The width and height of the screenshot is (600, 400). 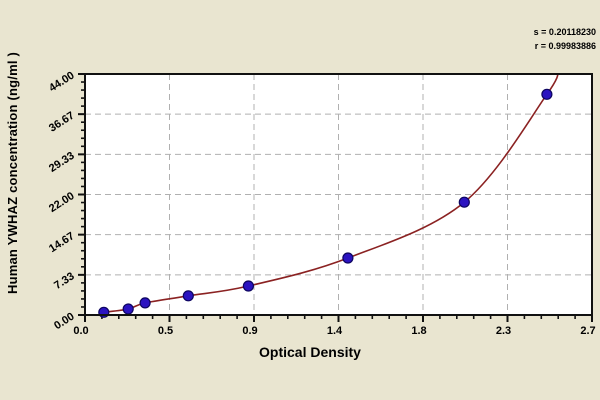 I want to click on fit-s-value: s = 0.20118230, so click(x=564, y=32).